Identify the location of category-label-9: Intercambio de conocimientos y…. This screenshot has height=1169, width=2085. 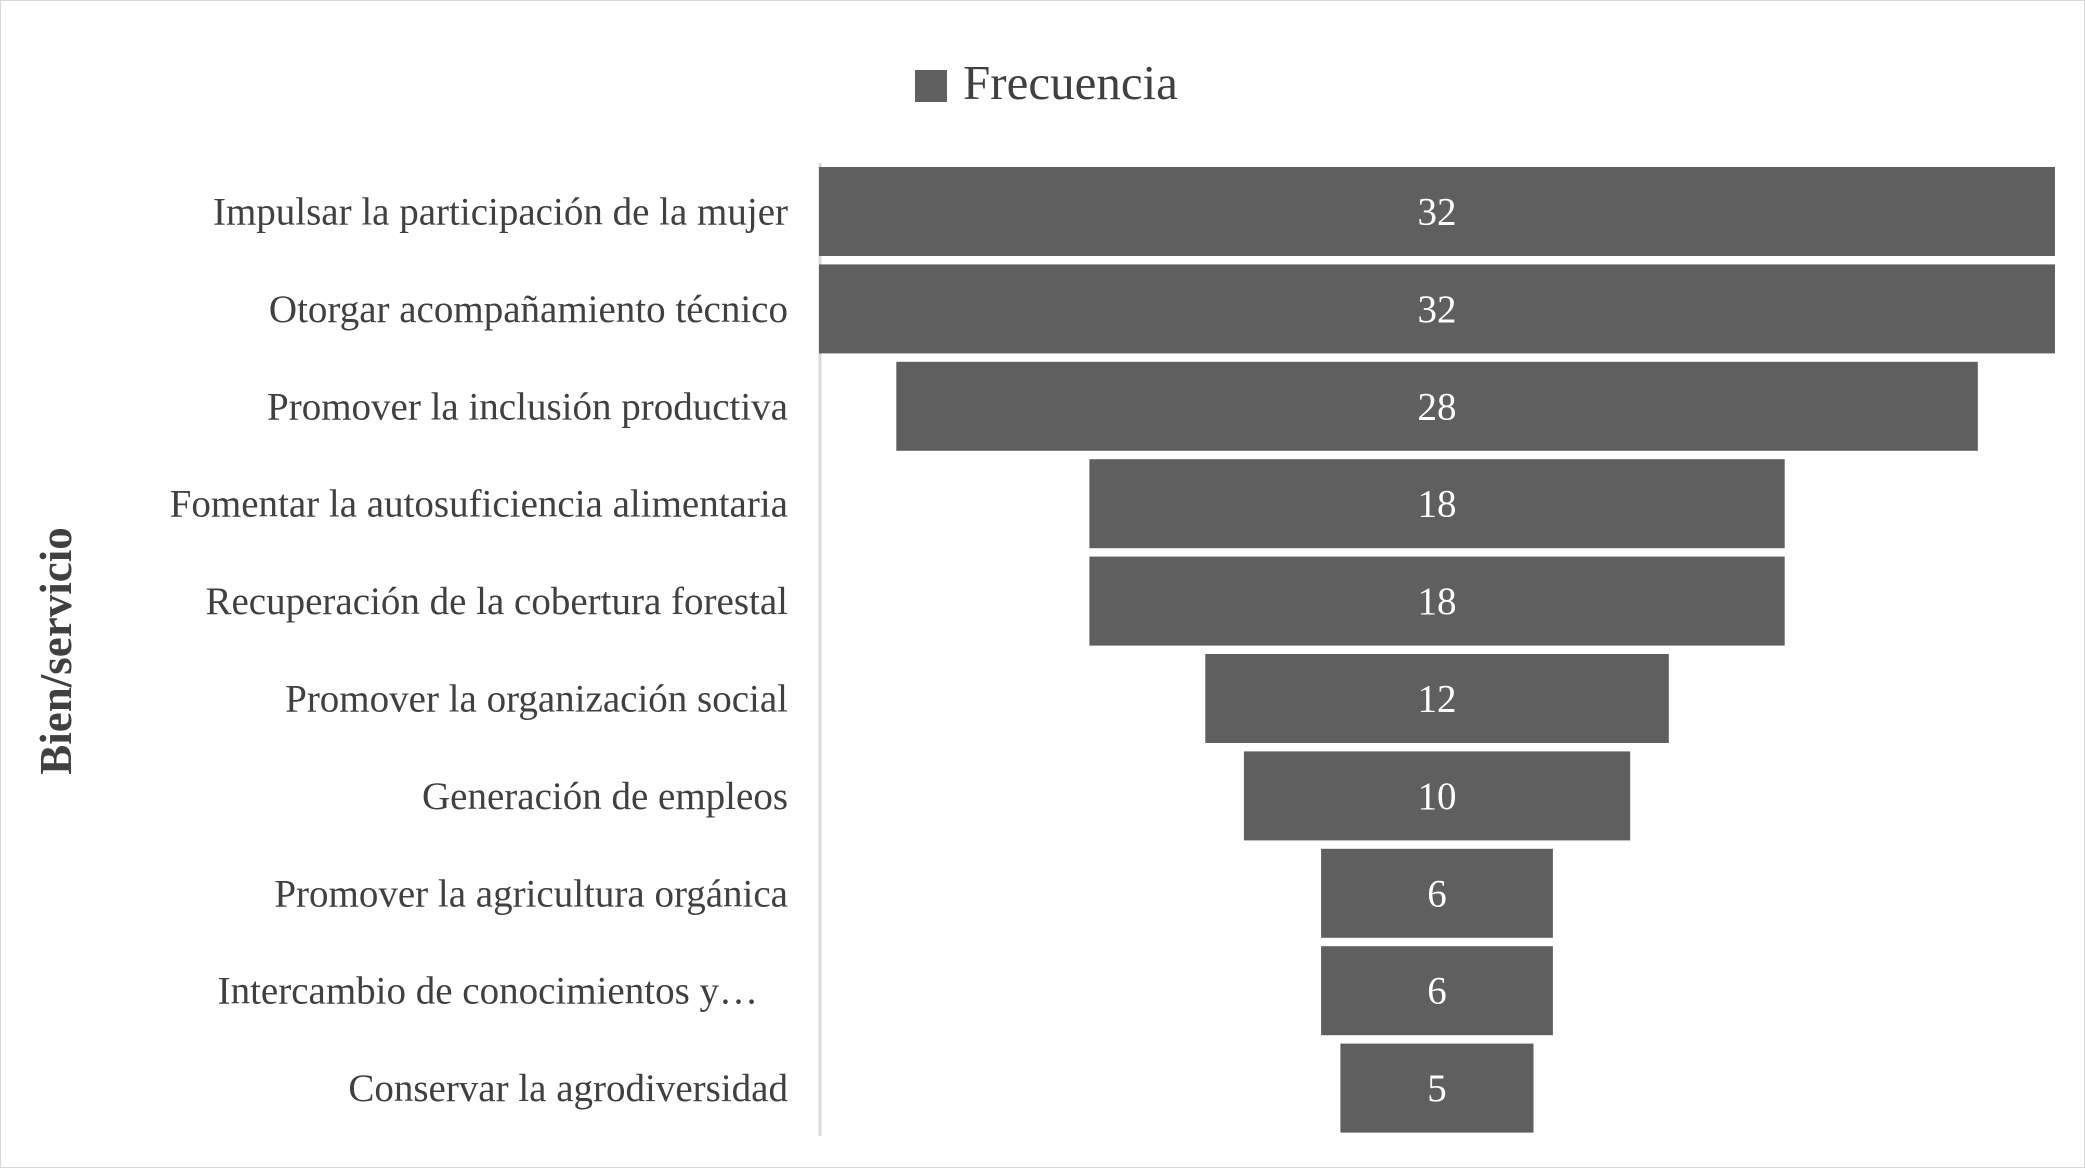
(488, 991).